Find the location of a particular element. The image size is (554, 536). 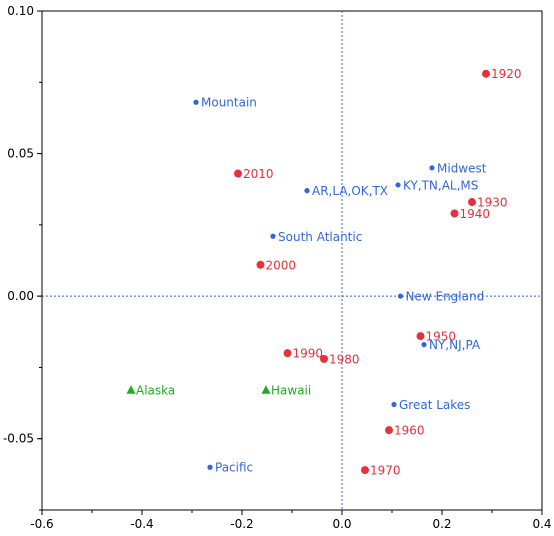

point-marker-new-england is located at coordinates (400, 296).